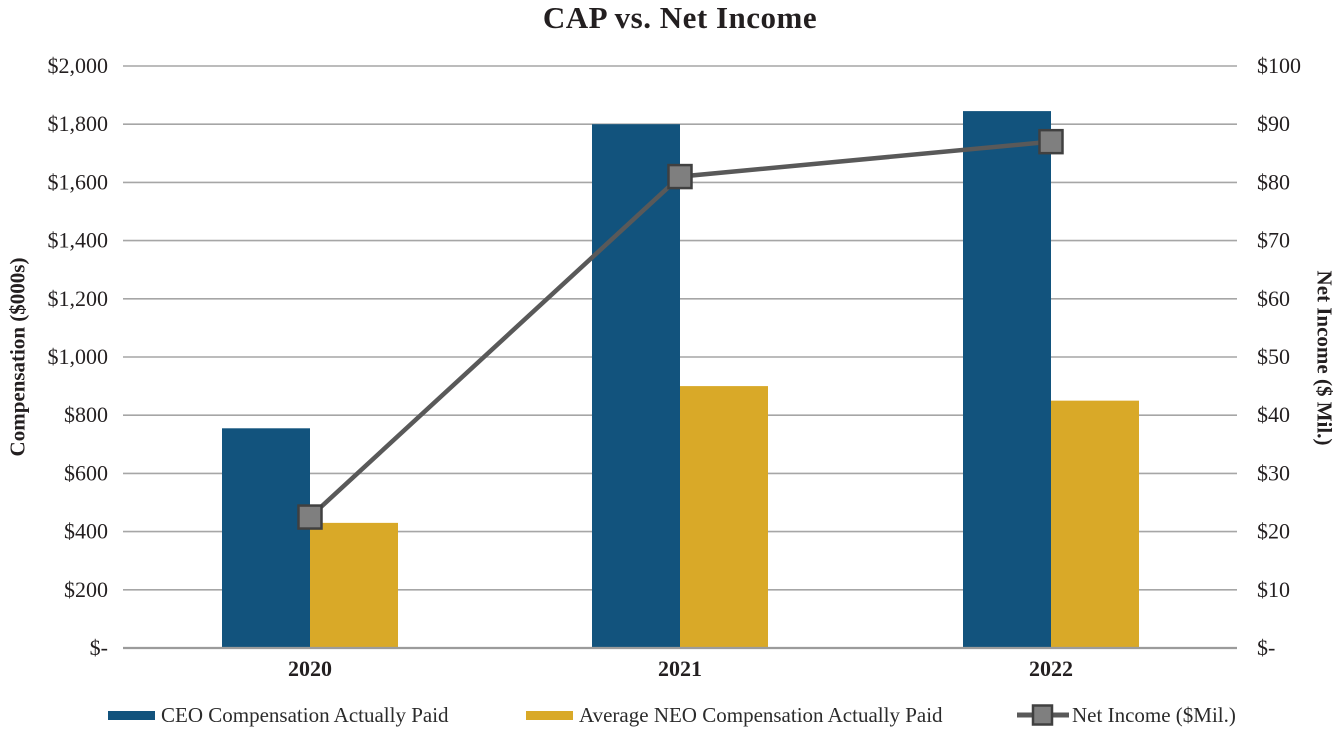  What do you see at coordinates (86, 472) in the screenshot?
I see `left-tick-label: $600` at bounding box center [86, 472].